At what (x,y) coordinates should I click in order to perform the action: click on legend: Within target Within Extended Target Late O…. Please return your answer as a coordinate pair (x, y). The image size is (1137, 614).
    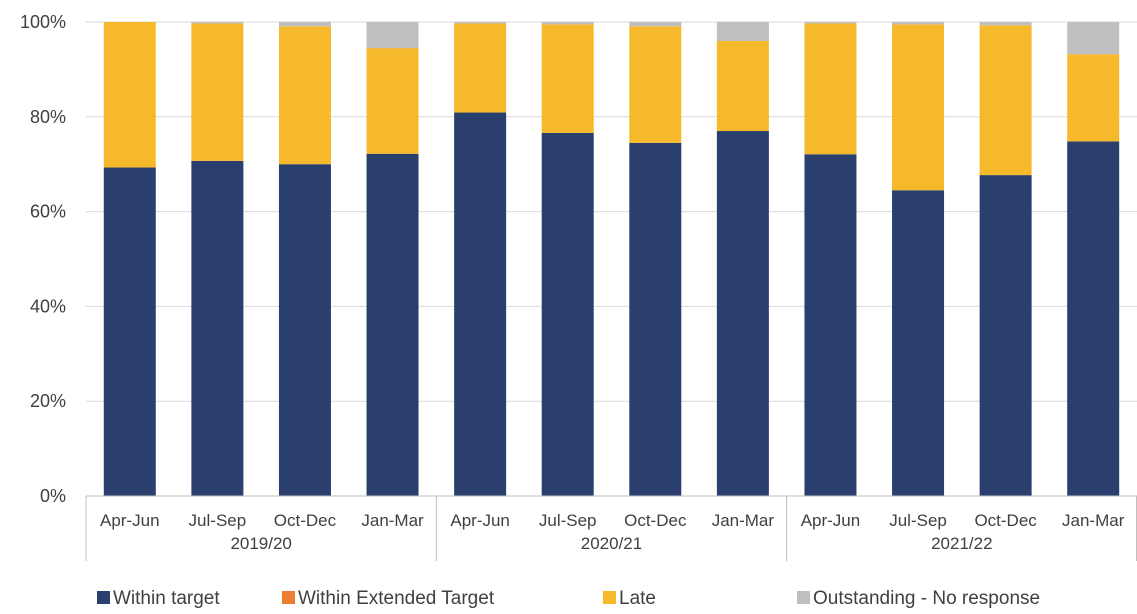
    Looking at the image, I should click on (568, 598).